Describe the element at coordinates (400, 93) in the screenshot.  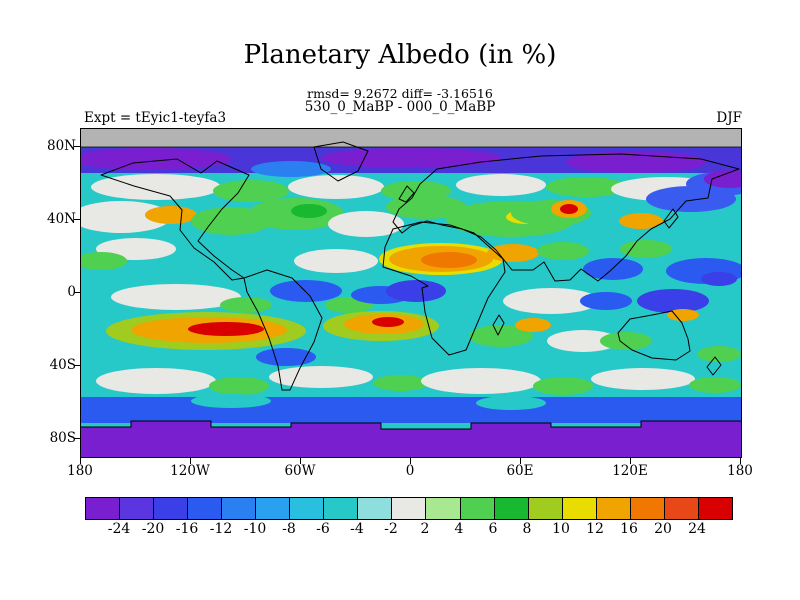
I see `rmsd-diff-stats: rmsd= 9.2672 diff= -3.16516` at that location.